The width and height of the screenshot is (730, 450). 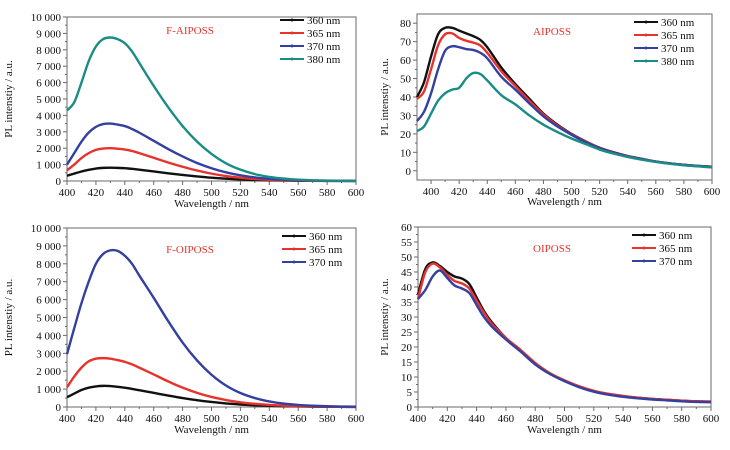 I want to click on series-line-365-nm, so click(x=211, y=382).